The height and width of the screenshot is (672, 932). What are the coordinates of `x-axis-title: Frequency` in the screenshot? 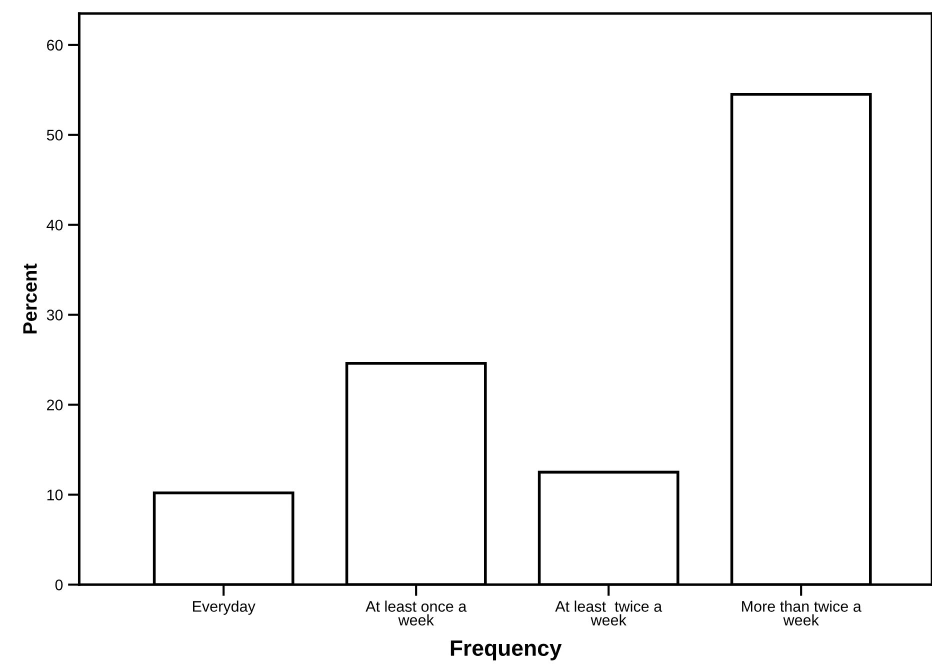 It's located at (506, 650).